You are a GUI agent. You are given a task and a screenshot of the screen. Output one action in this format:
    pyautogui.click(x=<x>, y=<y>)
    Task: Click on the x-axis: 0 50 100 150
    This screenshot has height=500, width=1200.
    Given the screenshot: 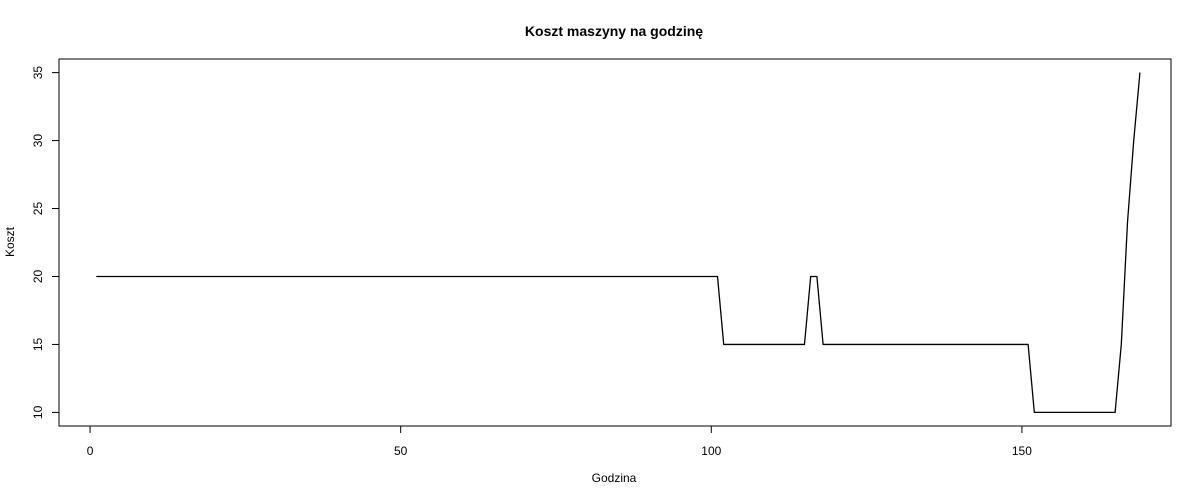 What is the action you would take?
    pyautogui.click(x=559, y=441)
    